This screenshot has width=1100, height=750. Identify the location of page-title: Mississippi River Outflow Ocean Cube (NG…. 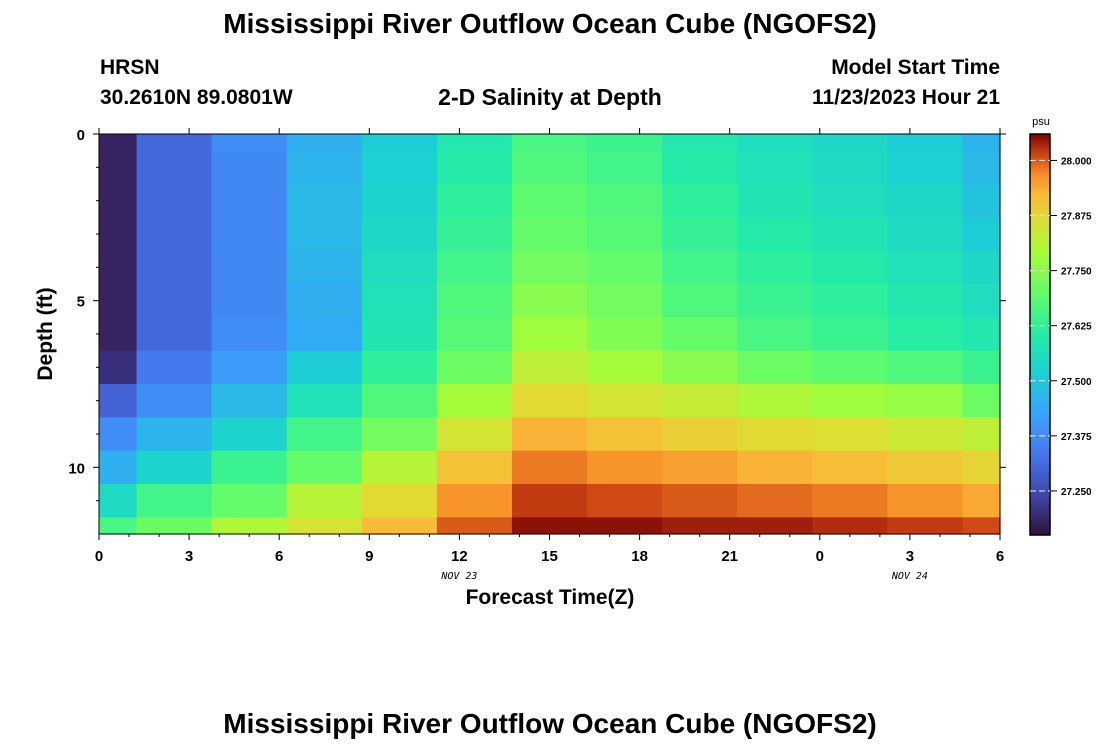
(550, 23).